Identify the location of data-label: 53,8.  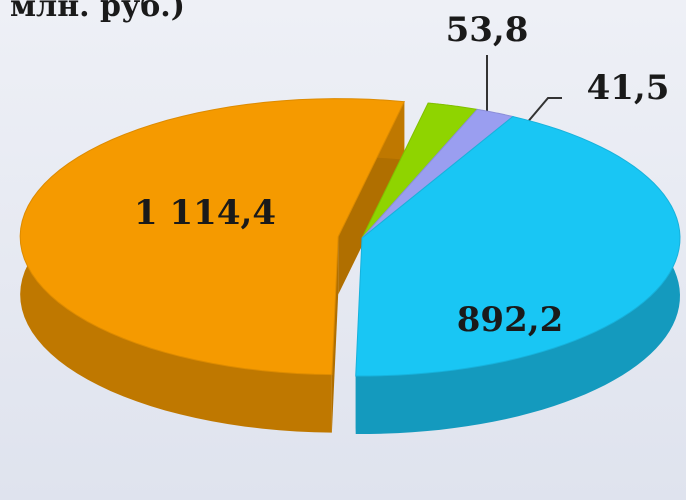
(487, 30).